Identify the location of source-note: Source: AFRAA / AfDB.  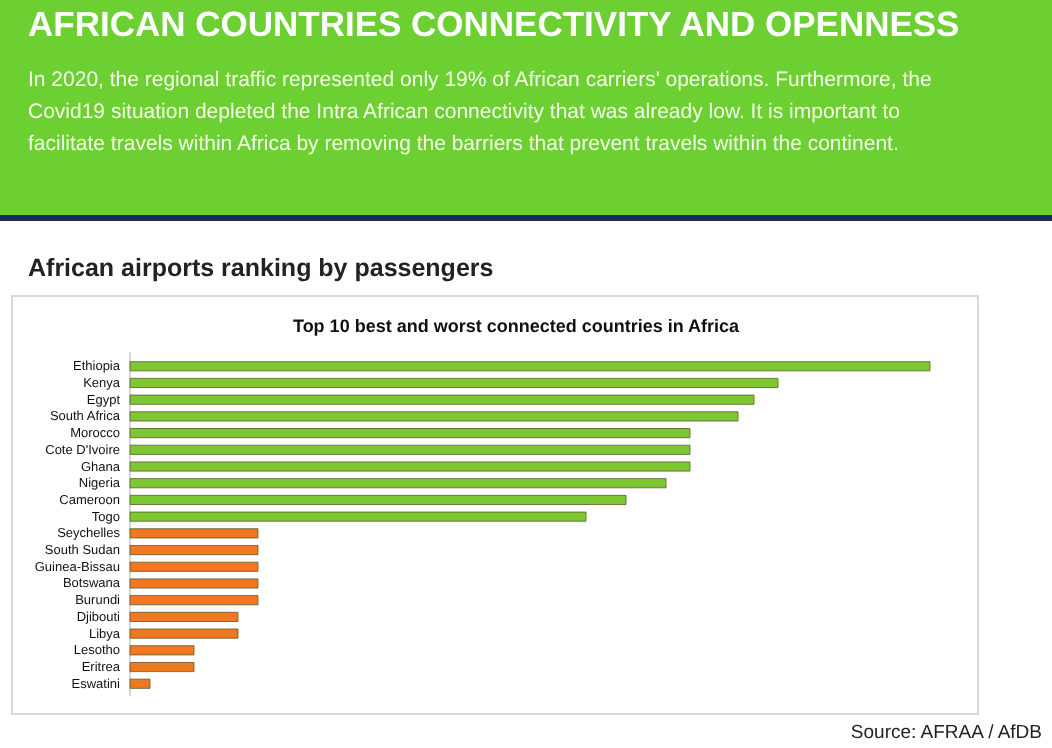
(946, 733).